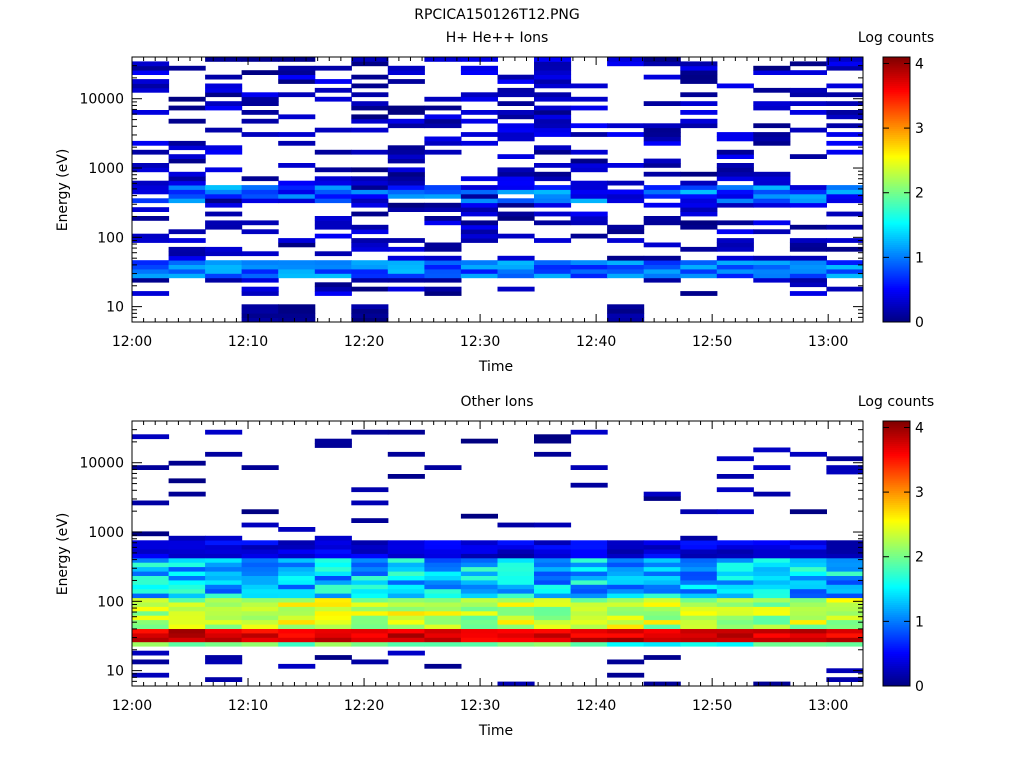 Image resolution: width=1024 pixels, height=768 pixels. Describe the element at coordinates (110, 238) in the screenshot. I see `y-tick-label: 100` at that location.